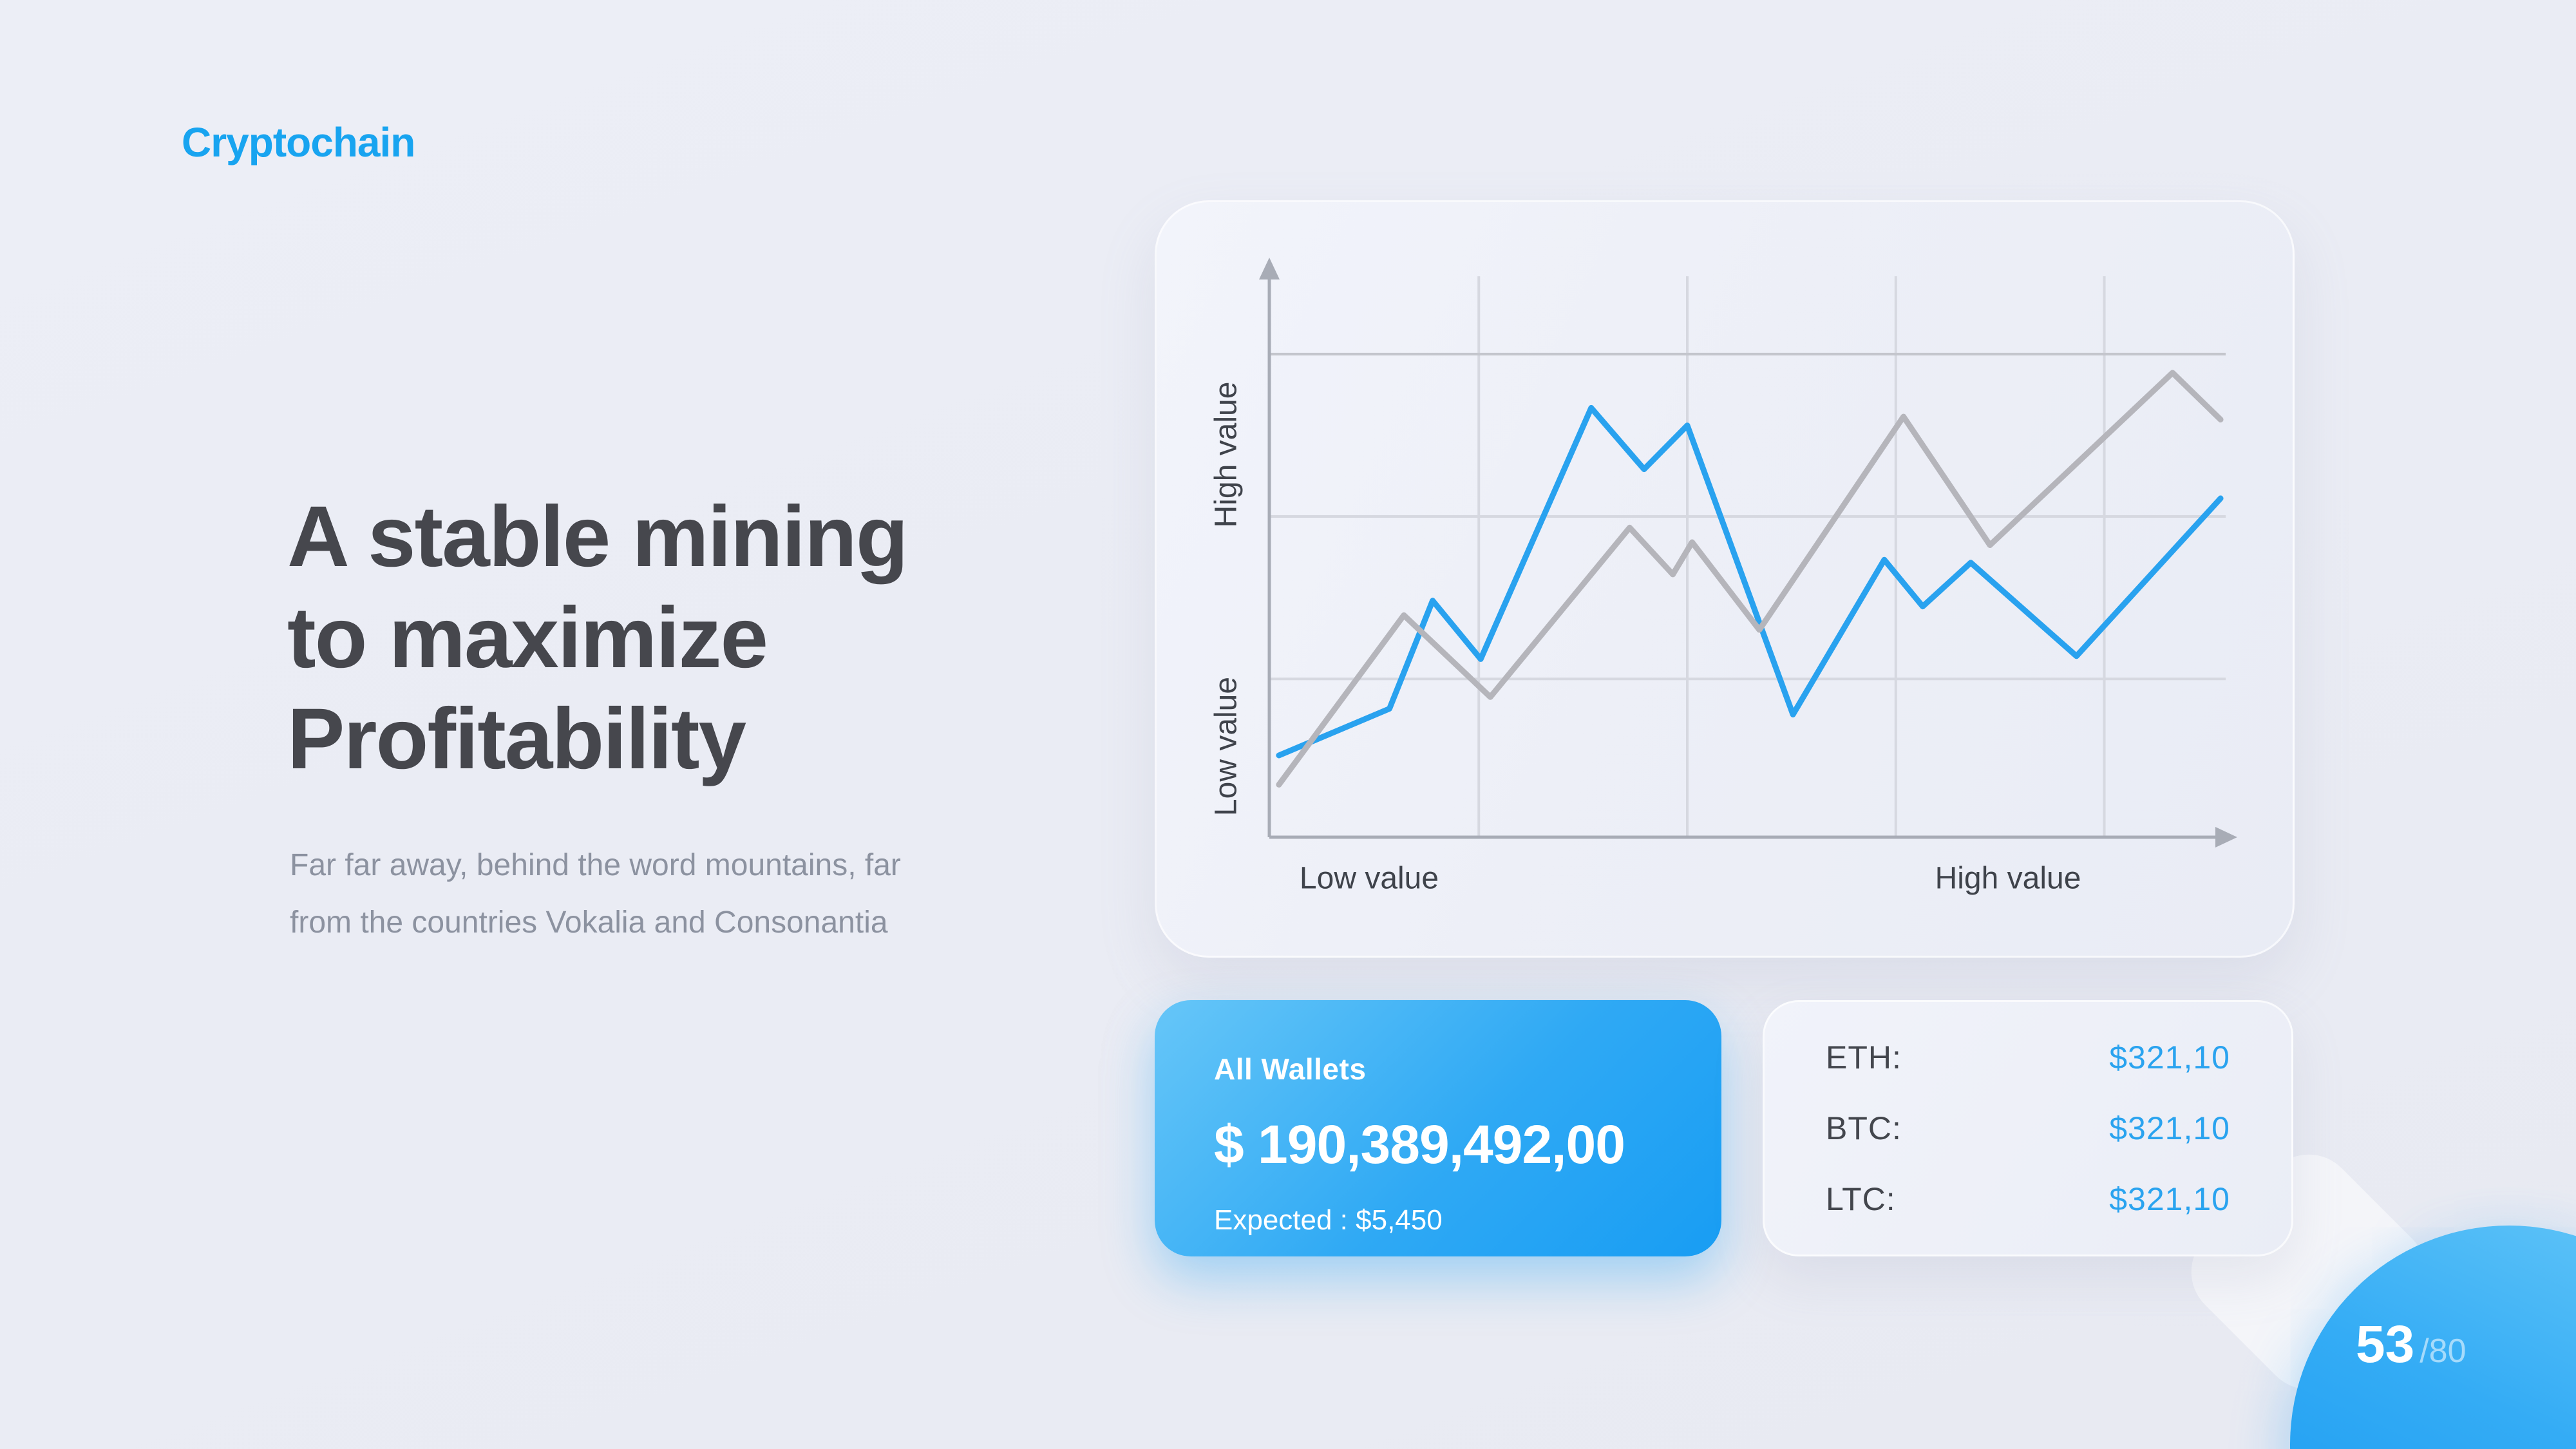  I want to click on ticker-row-btc: BTC: $321,10, so click(2028, 1128).